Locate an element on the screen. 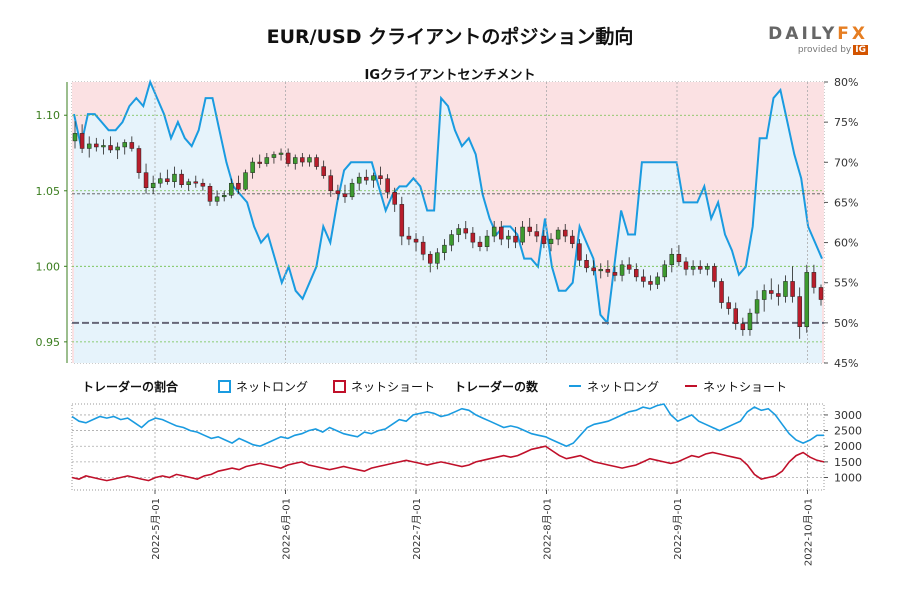 This screenshot has width=900, height=600. count-tick-label: 3000 is located at coordinates (848, 415).